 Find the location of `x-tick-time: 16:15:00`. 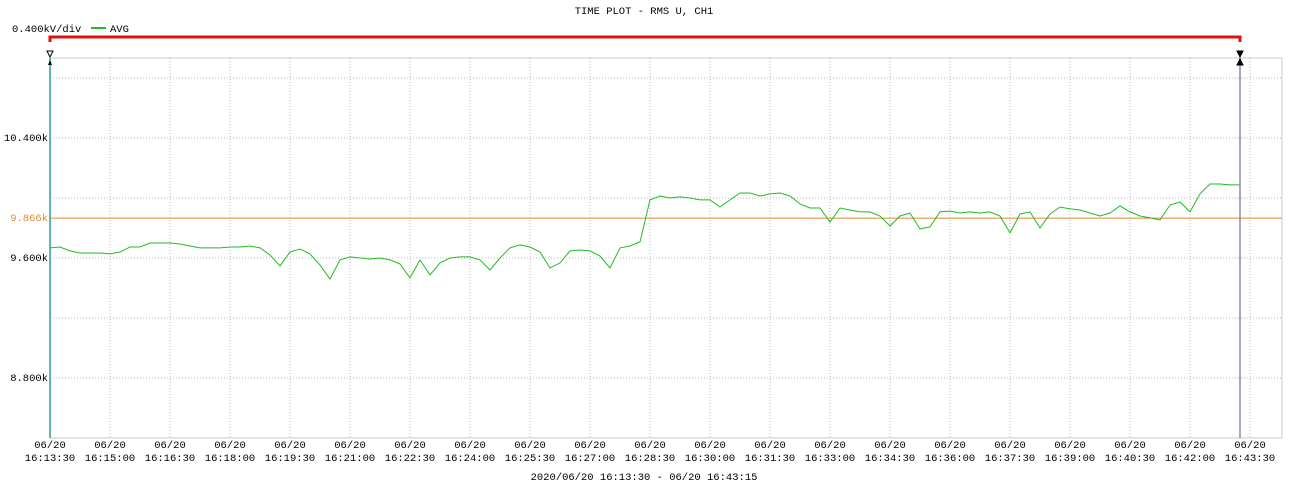

x-tick-time: 16:15:00 is located at coordinates (110, 459).